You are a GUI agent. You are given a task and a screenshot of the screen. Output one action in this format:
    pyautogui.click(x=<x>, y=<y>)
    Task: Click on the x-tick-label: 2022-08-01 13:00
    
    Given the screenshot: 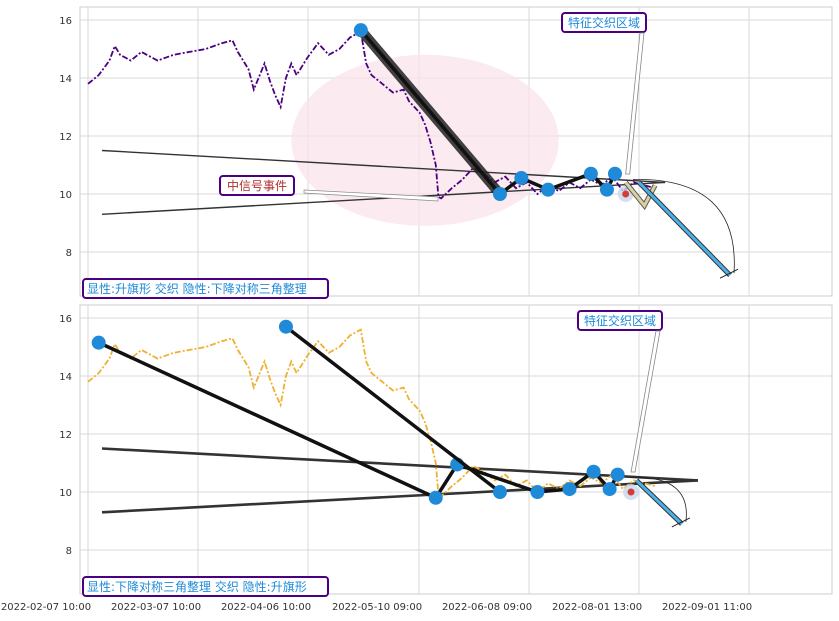 What is the action you would take?
    pyautogui.click(x=597, y=607)
    